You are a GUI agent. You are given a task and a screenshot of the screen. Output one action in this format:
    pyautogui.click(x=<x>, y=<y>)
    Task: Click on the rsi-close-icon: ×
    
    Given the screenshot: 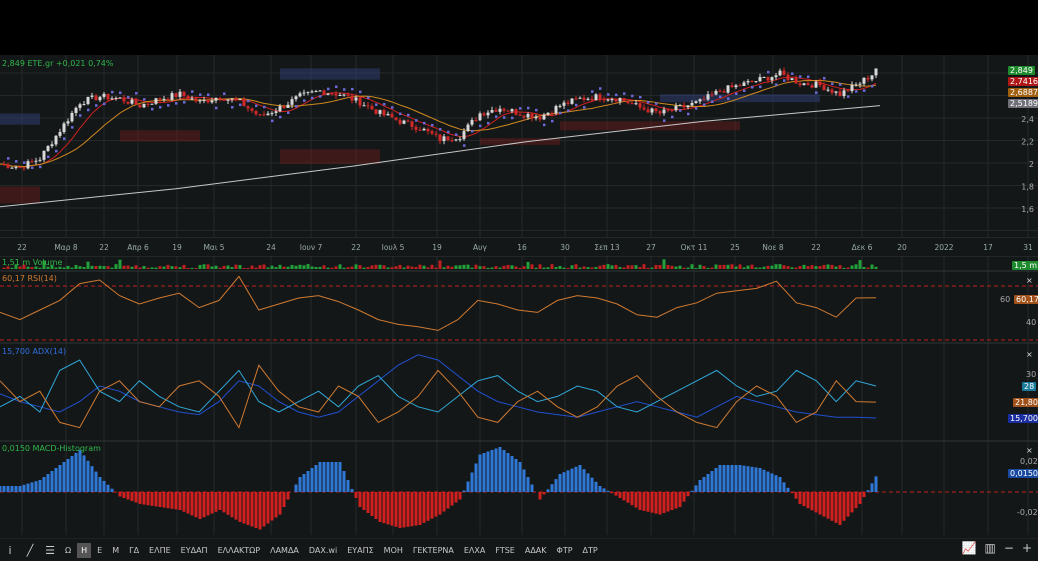 What is the action you would take?
    pyautogui.click(x=1029, y=280)
    